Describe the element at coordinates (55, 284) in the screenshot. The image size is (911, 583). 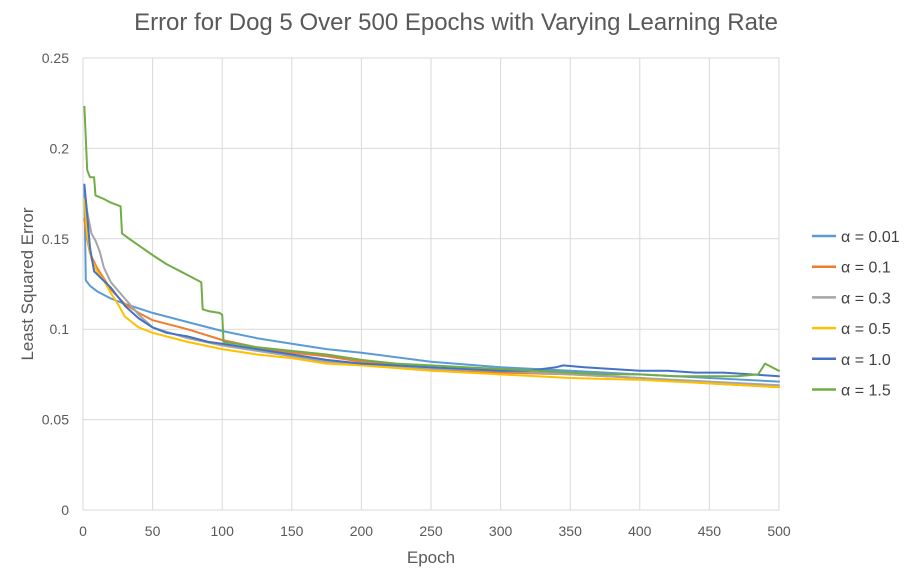
I see `y-axis-ticks: 0 0.05 0.1 0.15 0.2 0.25` at that location.